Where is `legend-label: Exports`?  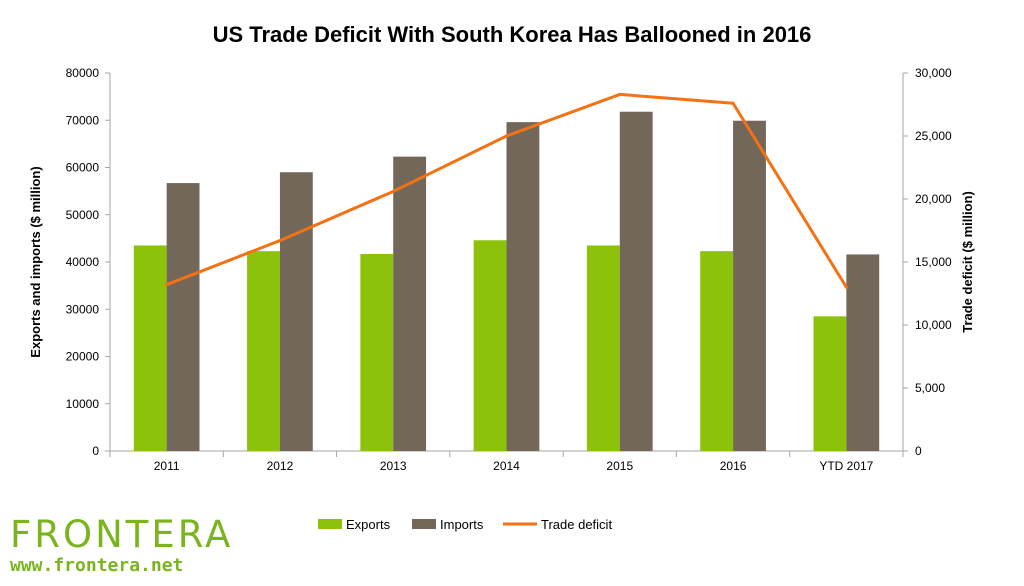 legend-label: Exports is located at coordinates (368, 524).